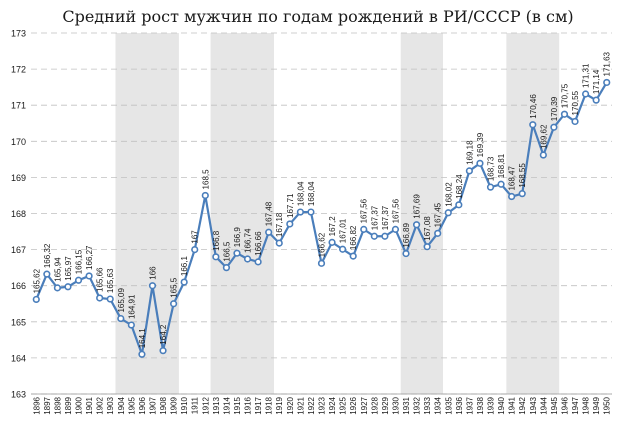 Image resolution: width=620 pixels, height=426 pixels. I want to click on x-tick-label: 1899, so click(68, 405).